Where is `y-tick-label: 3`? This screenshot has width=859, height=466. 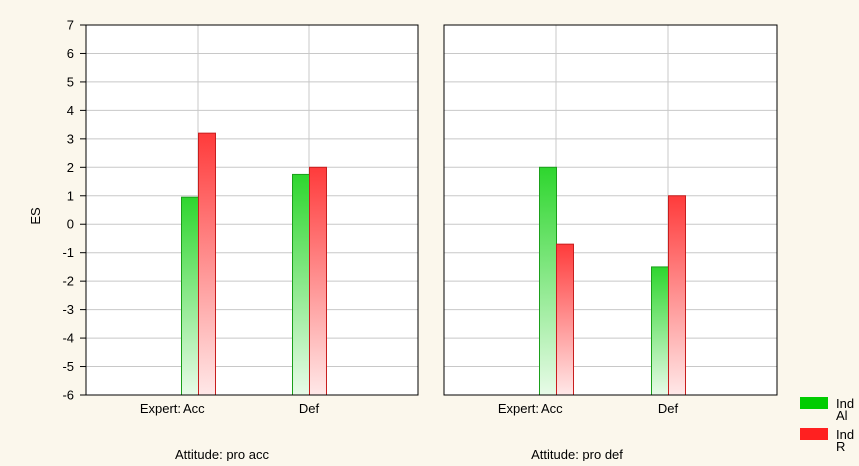
y-tick-label: 3 is located at coordinates (70, 138).